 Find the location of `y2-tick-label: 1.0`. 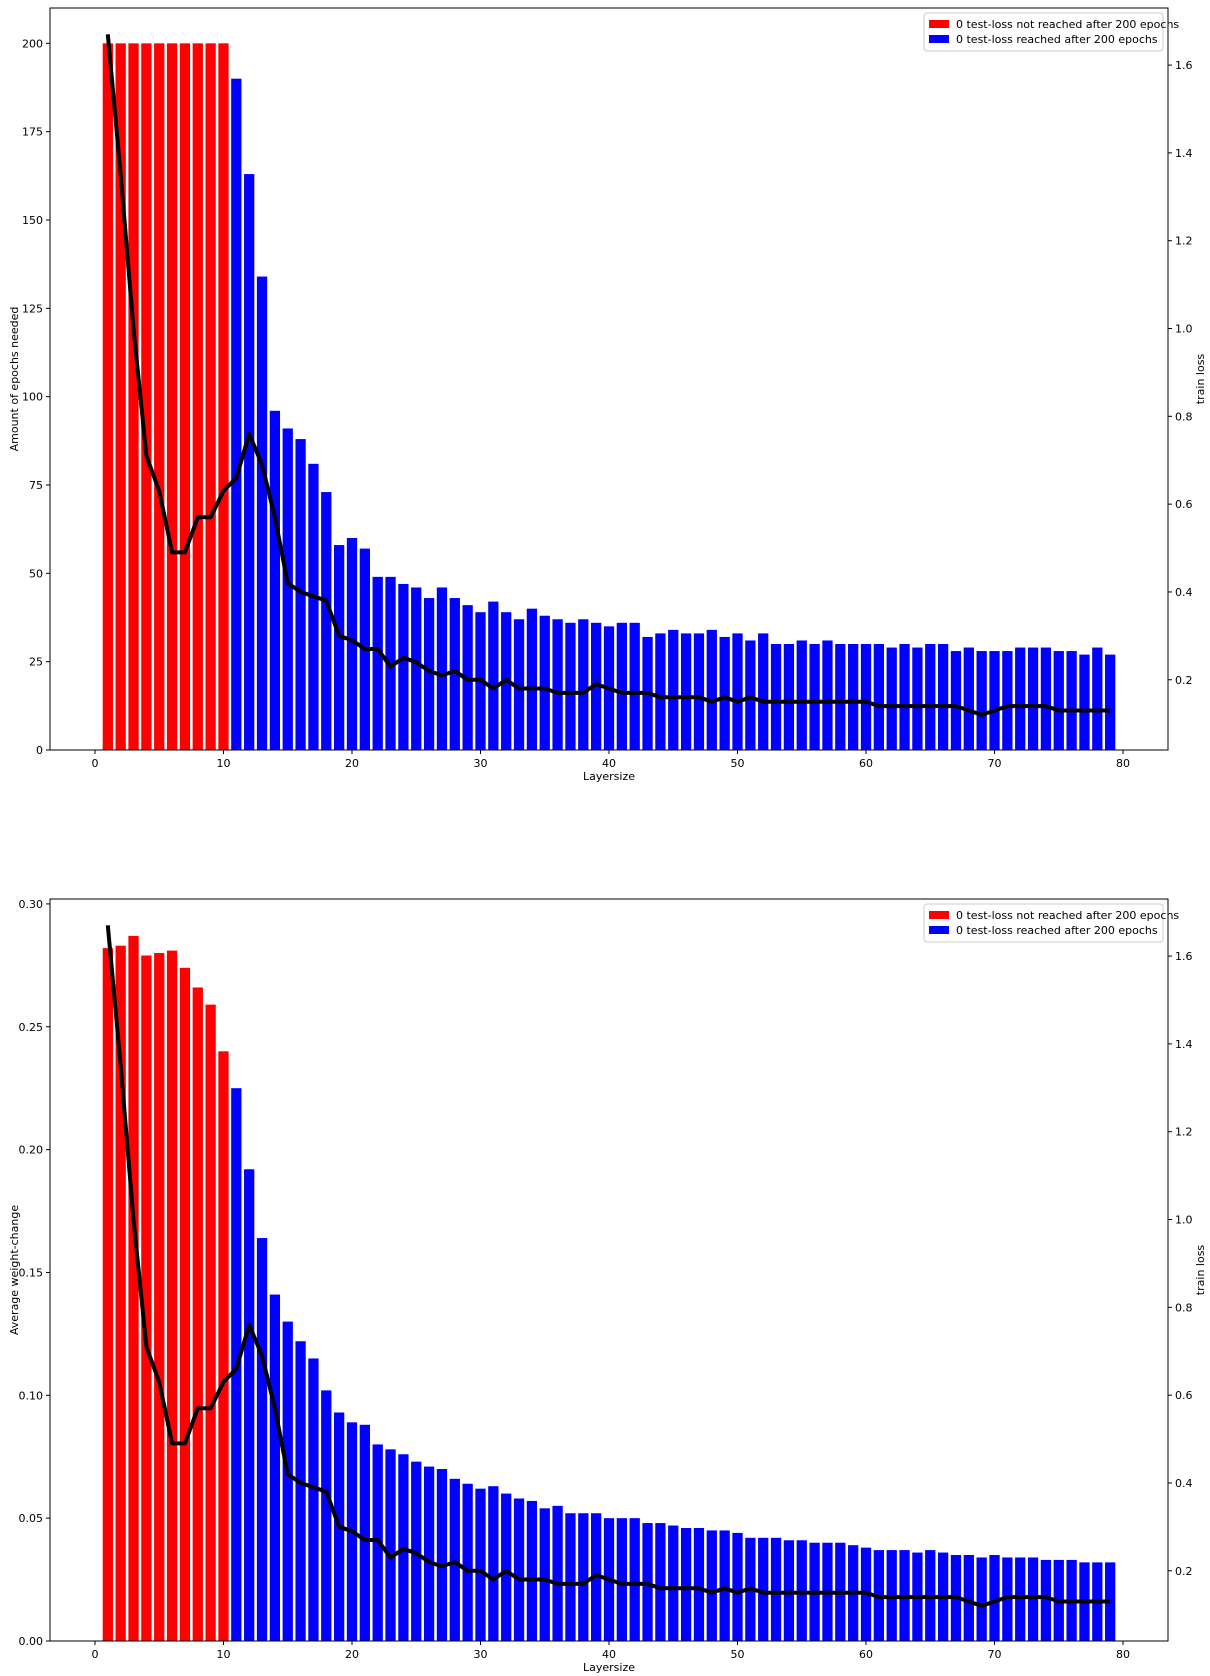

y2-tick-label: 1.0 is located at coordinates (1184, 329).